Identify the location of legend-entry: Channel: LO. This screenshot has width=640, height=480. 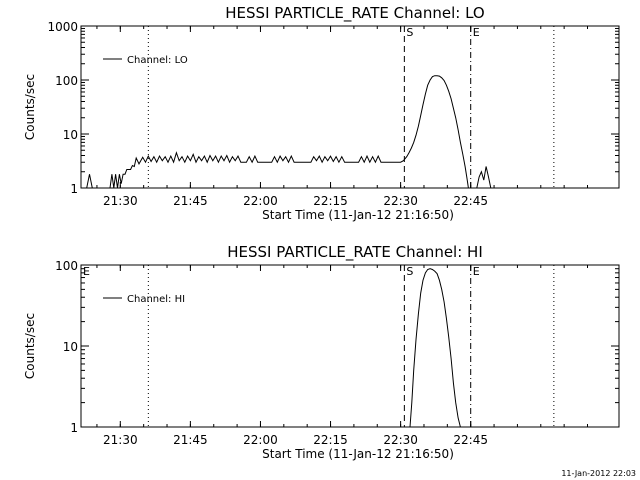
(157, 60).